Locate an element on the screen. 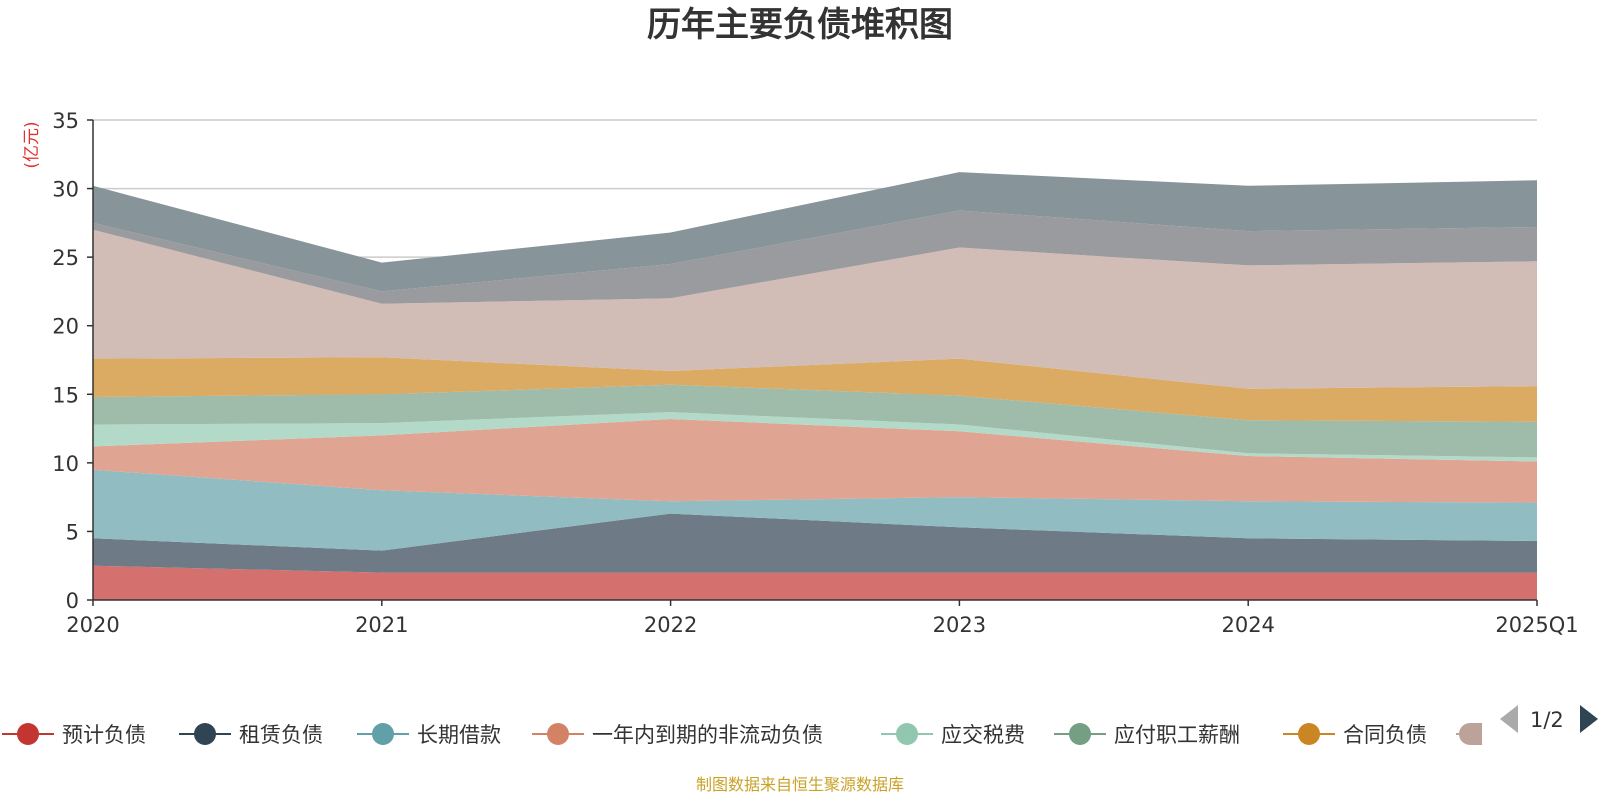 Image resolution: width=1600 pixels, height=800 pixels. y-tick-label: 35 is located at coordinates (65, 121).